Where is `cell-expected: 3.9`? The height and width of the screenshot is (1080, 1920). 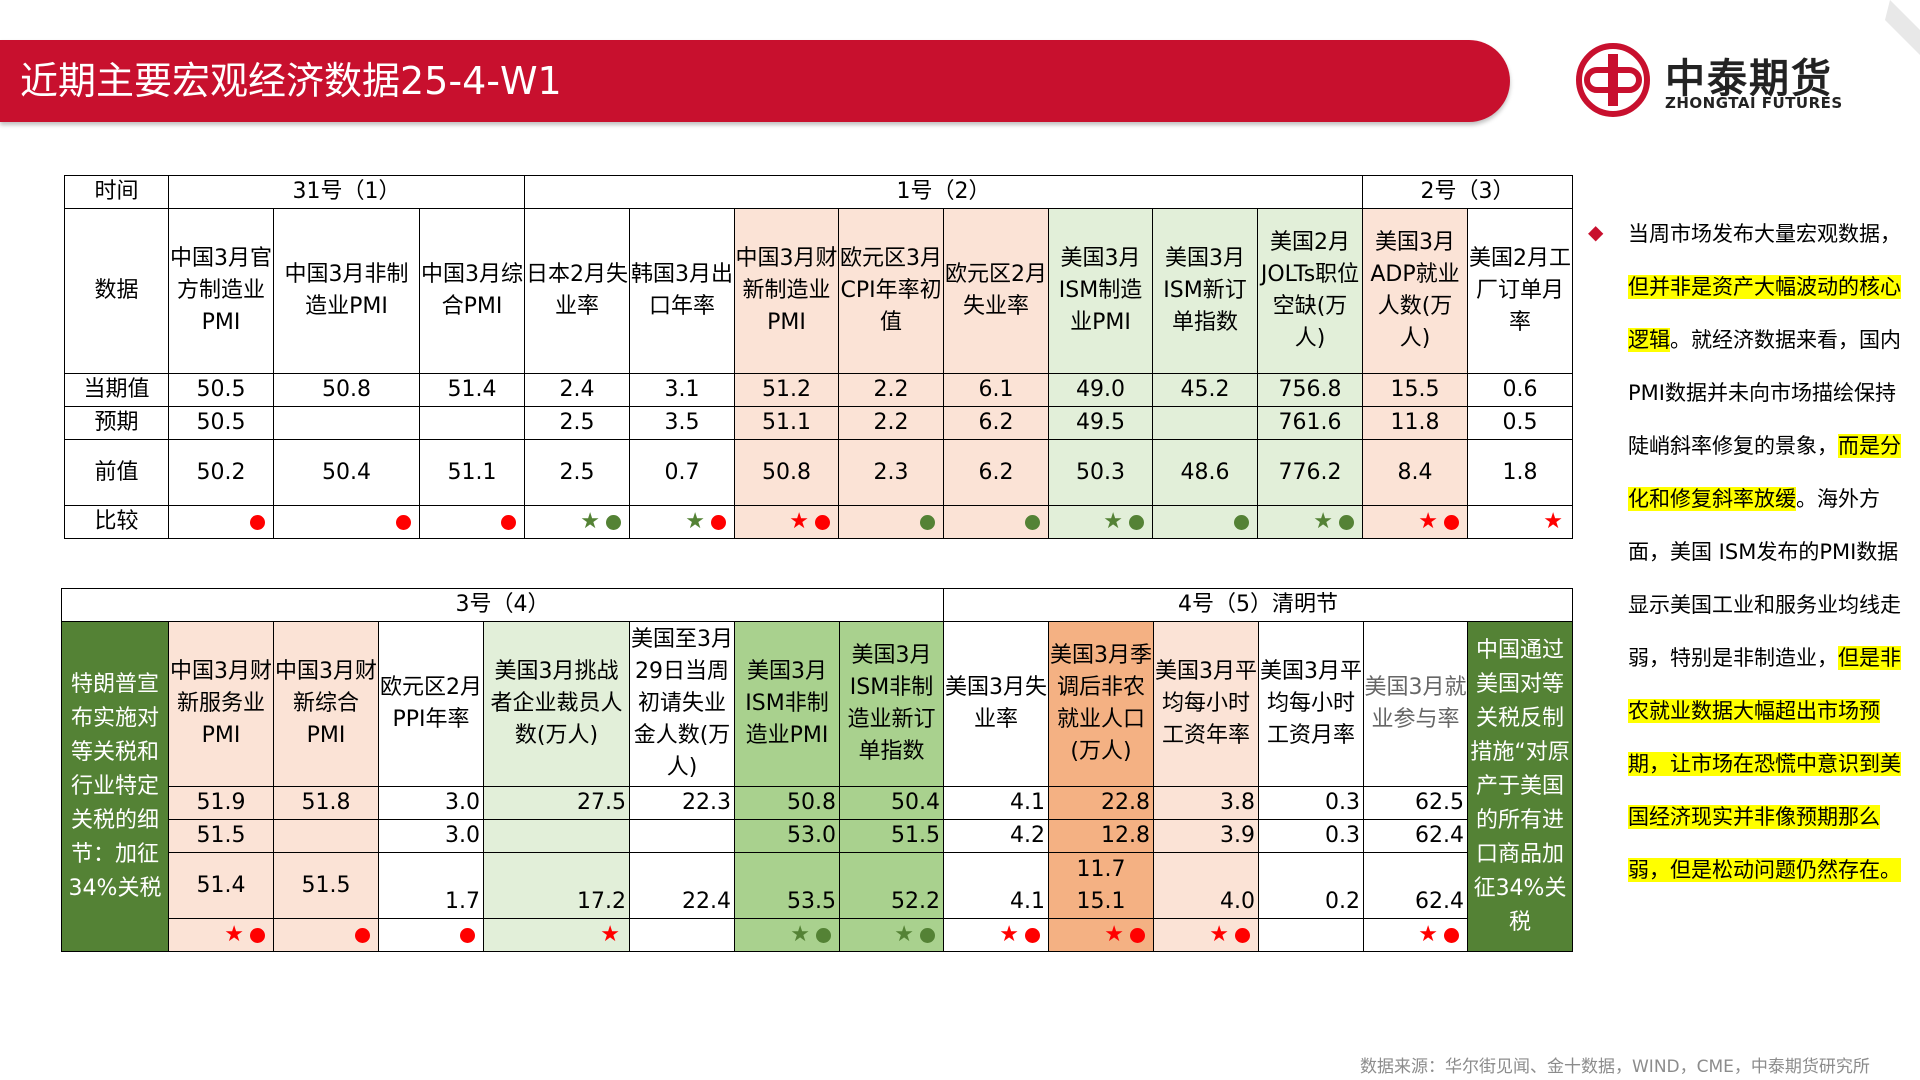 cell-expected: 3.9 is located at coordinates (1206, 836).